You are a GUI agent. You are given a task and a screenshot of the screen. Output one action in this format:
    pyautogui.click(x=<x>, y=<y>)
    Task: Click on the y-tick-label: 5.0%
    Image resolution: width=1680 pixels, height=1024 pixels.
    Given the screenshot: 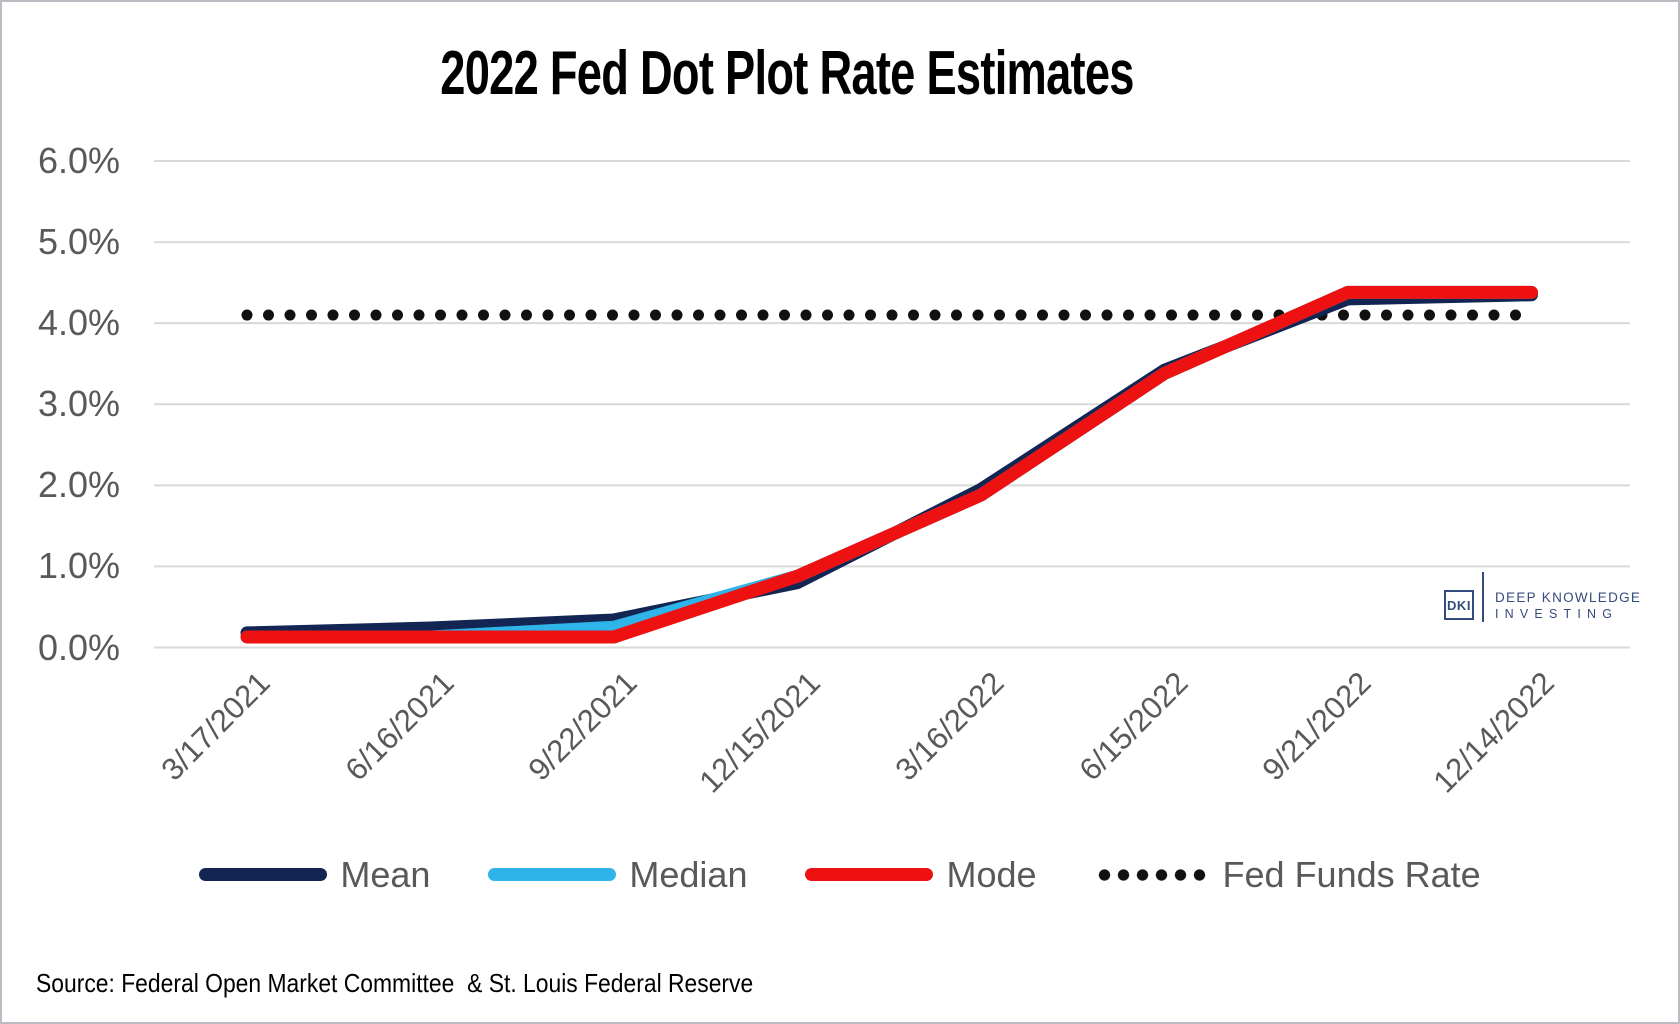 What is the action you would take?
    pyautogui.click(x=78, y=242)
    